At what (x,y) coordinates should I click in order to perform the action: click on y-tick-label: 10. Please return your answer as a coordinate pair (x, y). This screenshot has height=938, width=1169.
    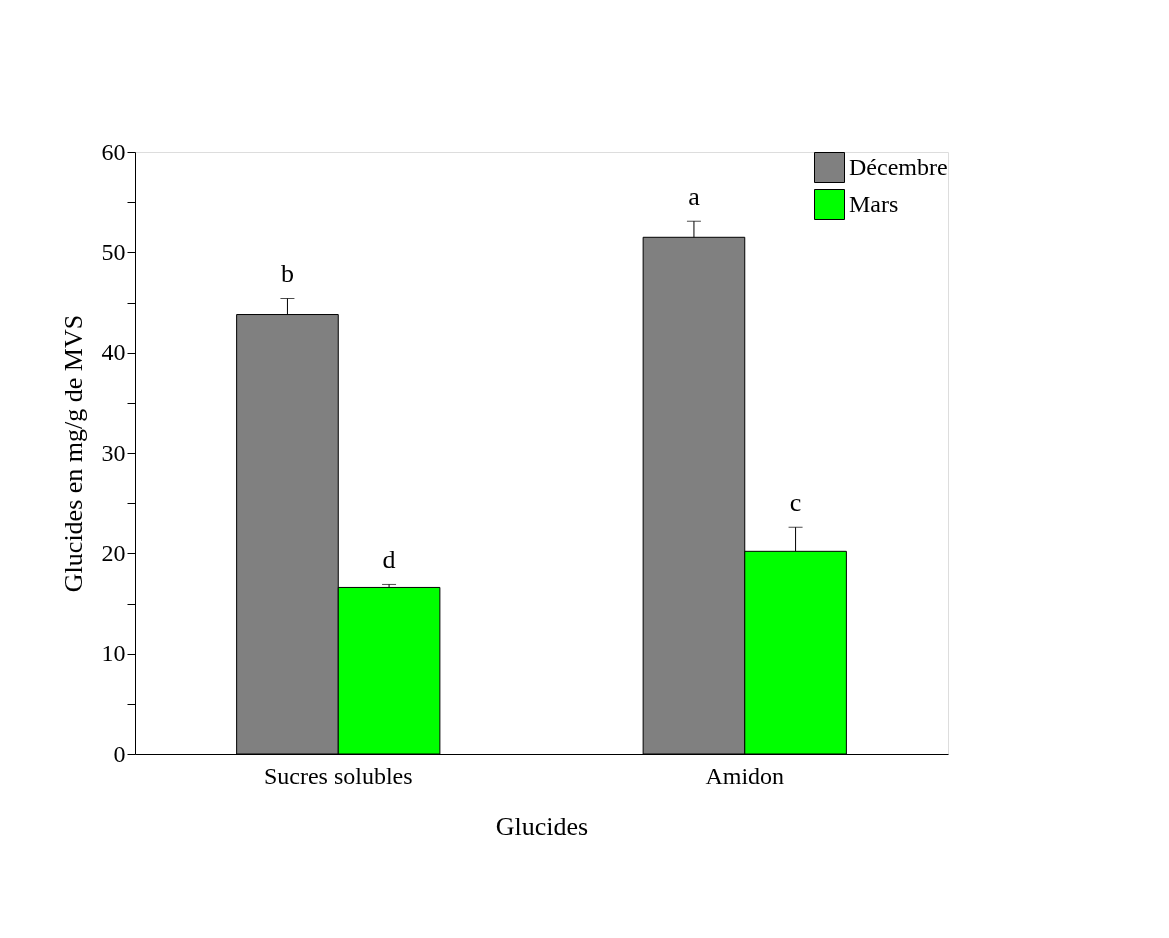
    Looking at the image, I should click on (113, 653).